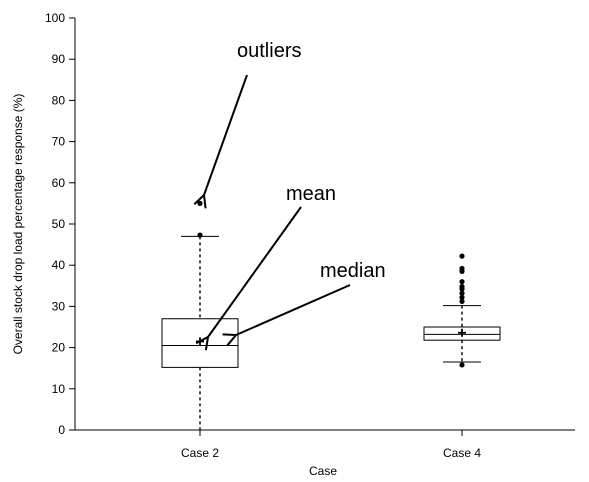  Describe the element at coordinates (200, 453) in the screenshot. I see `x-tick-label: Case 2` at that location.